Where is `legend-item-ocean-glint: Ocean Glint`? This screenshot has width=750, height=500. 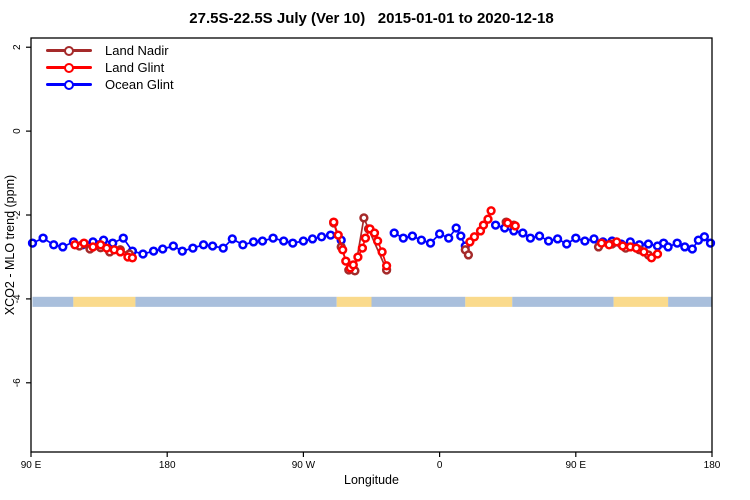
legend-item-ocean-glint: Ocean Glint is located at coordinates (110, 84).